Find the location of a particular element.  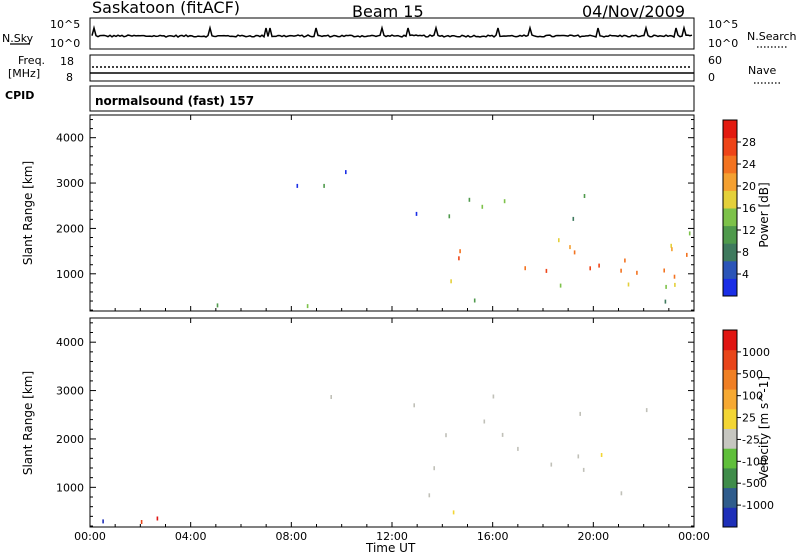

cpid-panel-frame is located at coordinates (392, 98).